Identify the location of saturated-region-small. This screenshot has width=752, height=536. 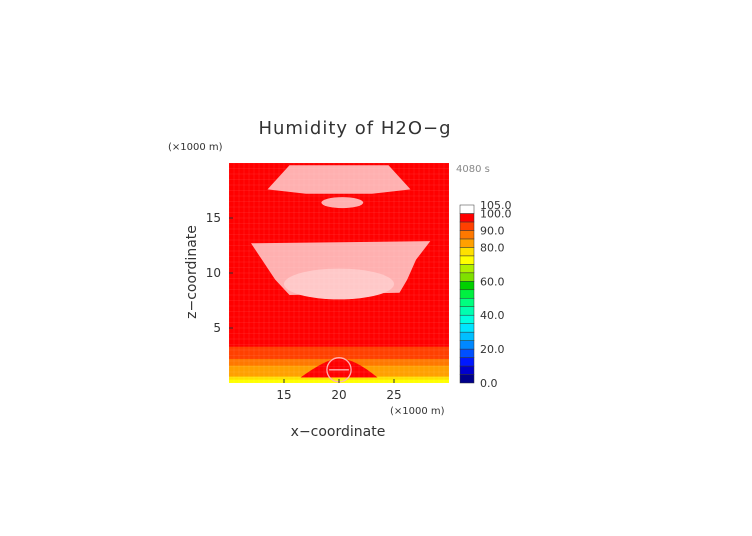
(342, 203).